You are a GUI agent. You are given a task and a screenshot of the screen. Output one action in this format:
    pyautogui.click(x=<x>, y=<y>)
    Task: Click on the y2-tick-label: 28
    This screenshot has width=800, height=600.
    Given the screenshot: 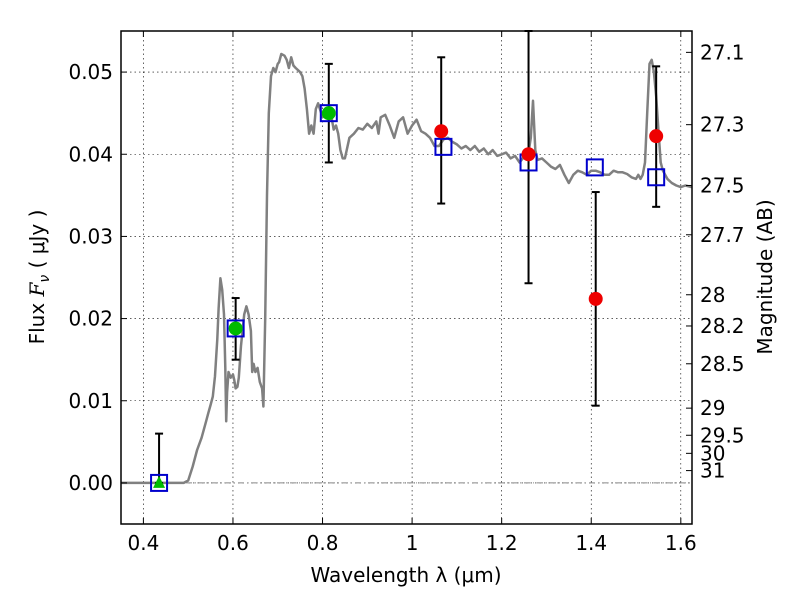 What is the action you would take?
    pyautogui.click(x=712, y=295)
    